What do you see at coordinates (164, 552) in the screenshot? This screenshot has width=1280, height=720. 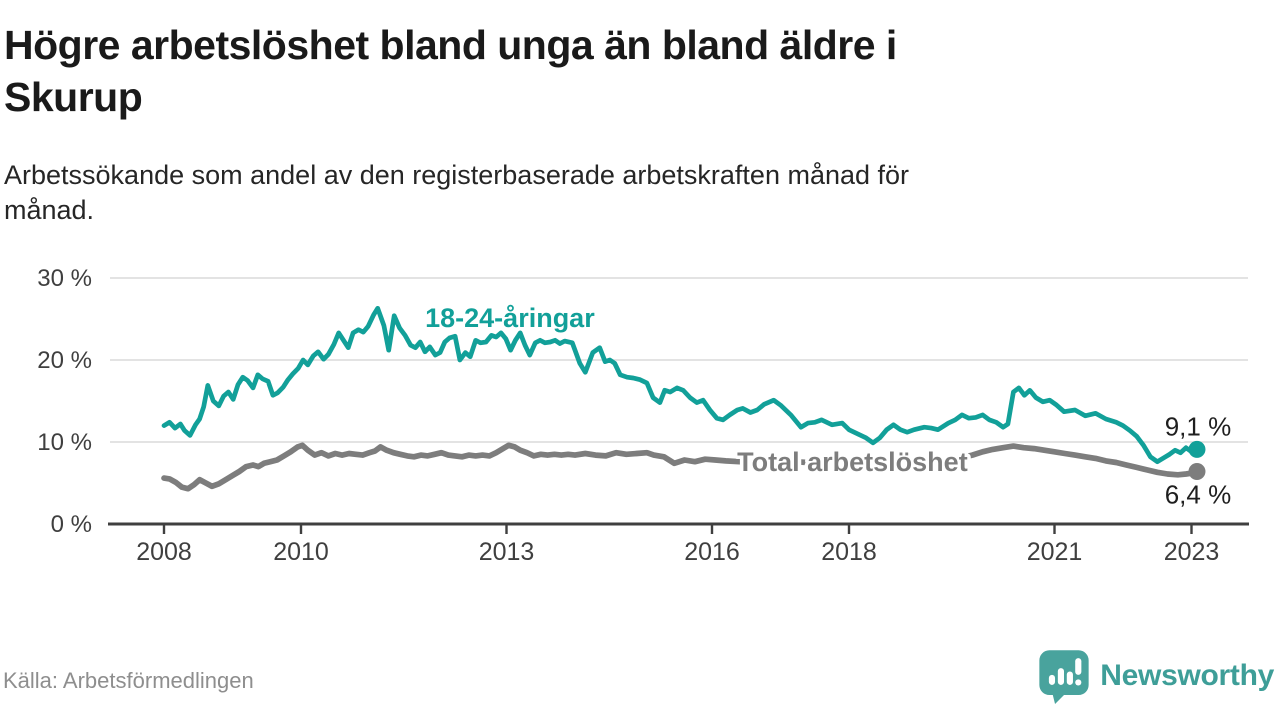 I see `x-tick-label: 2008` at bounding box center [164, 552].